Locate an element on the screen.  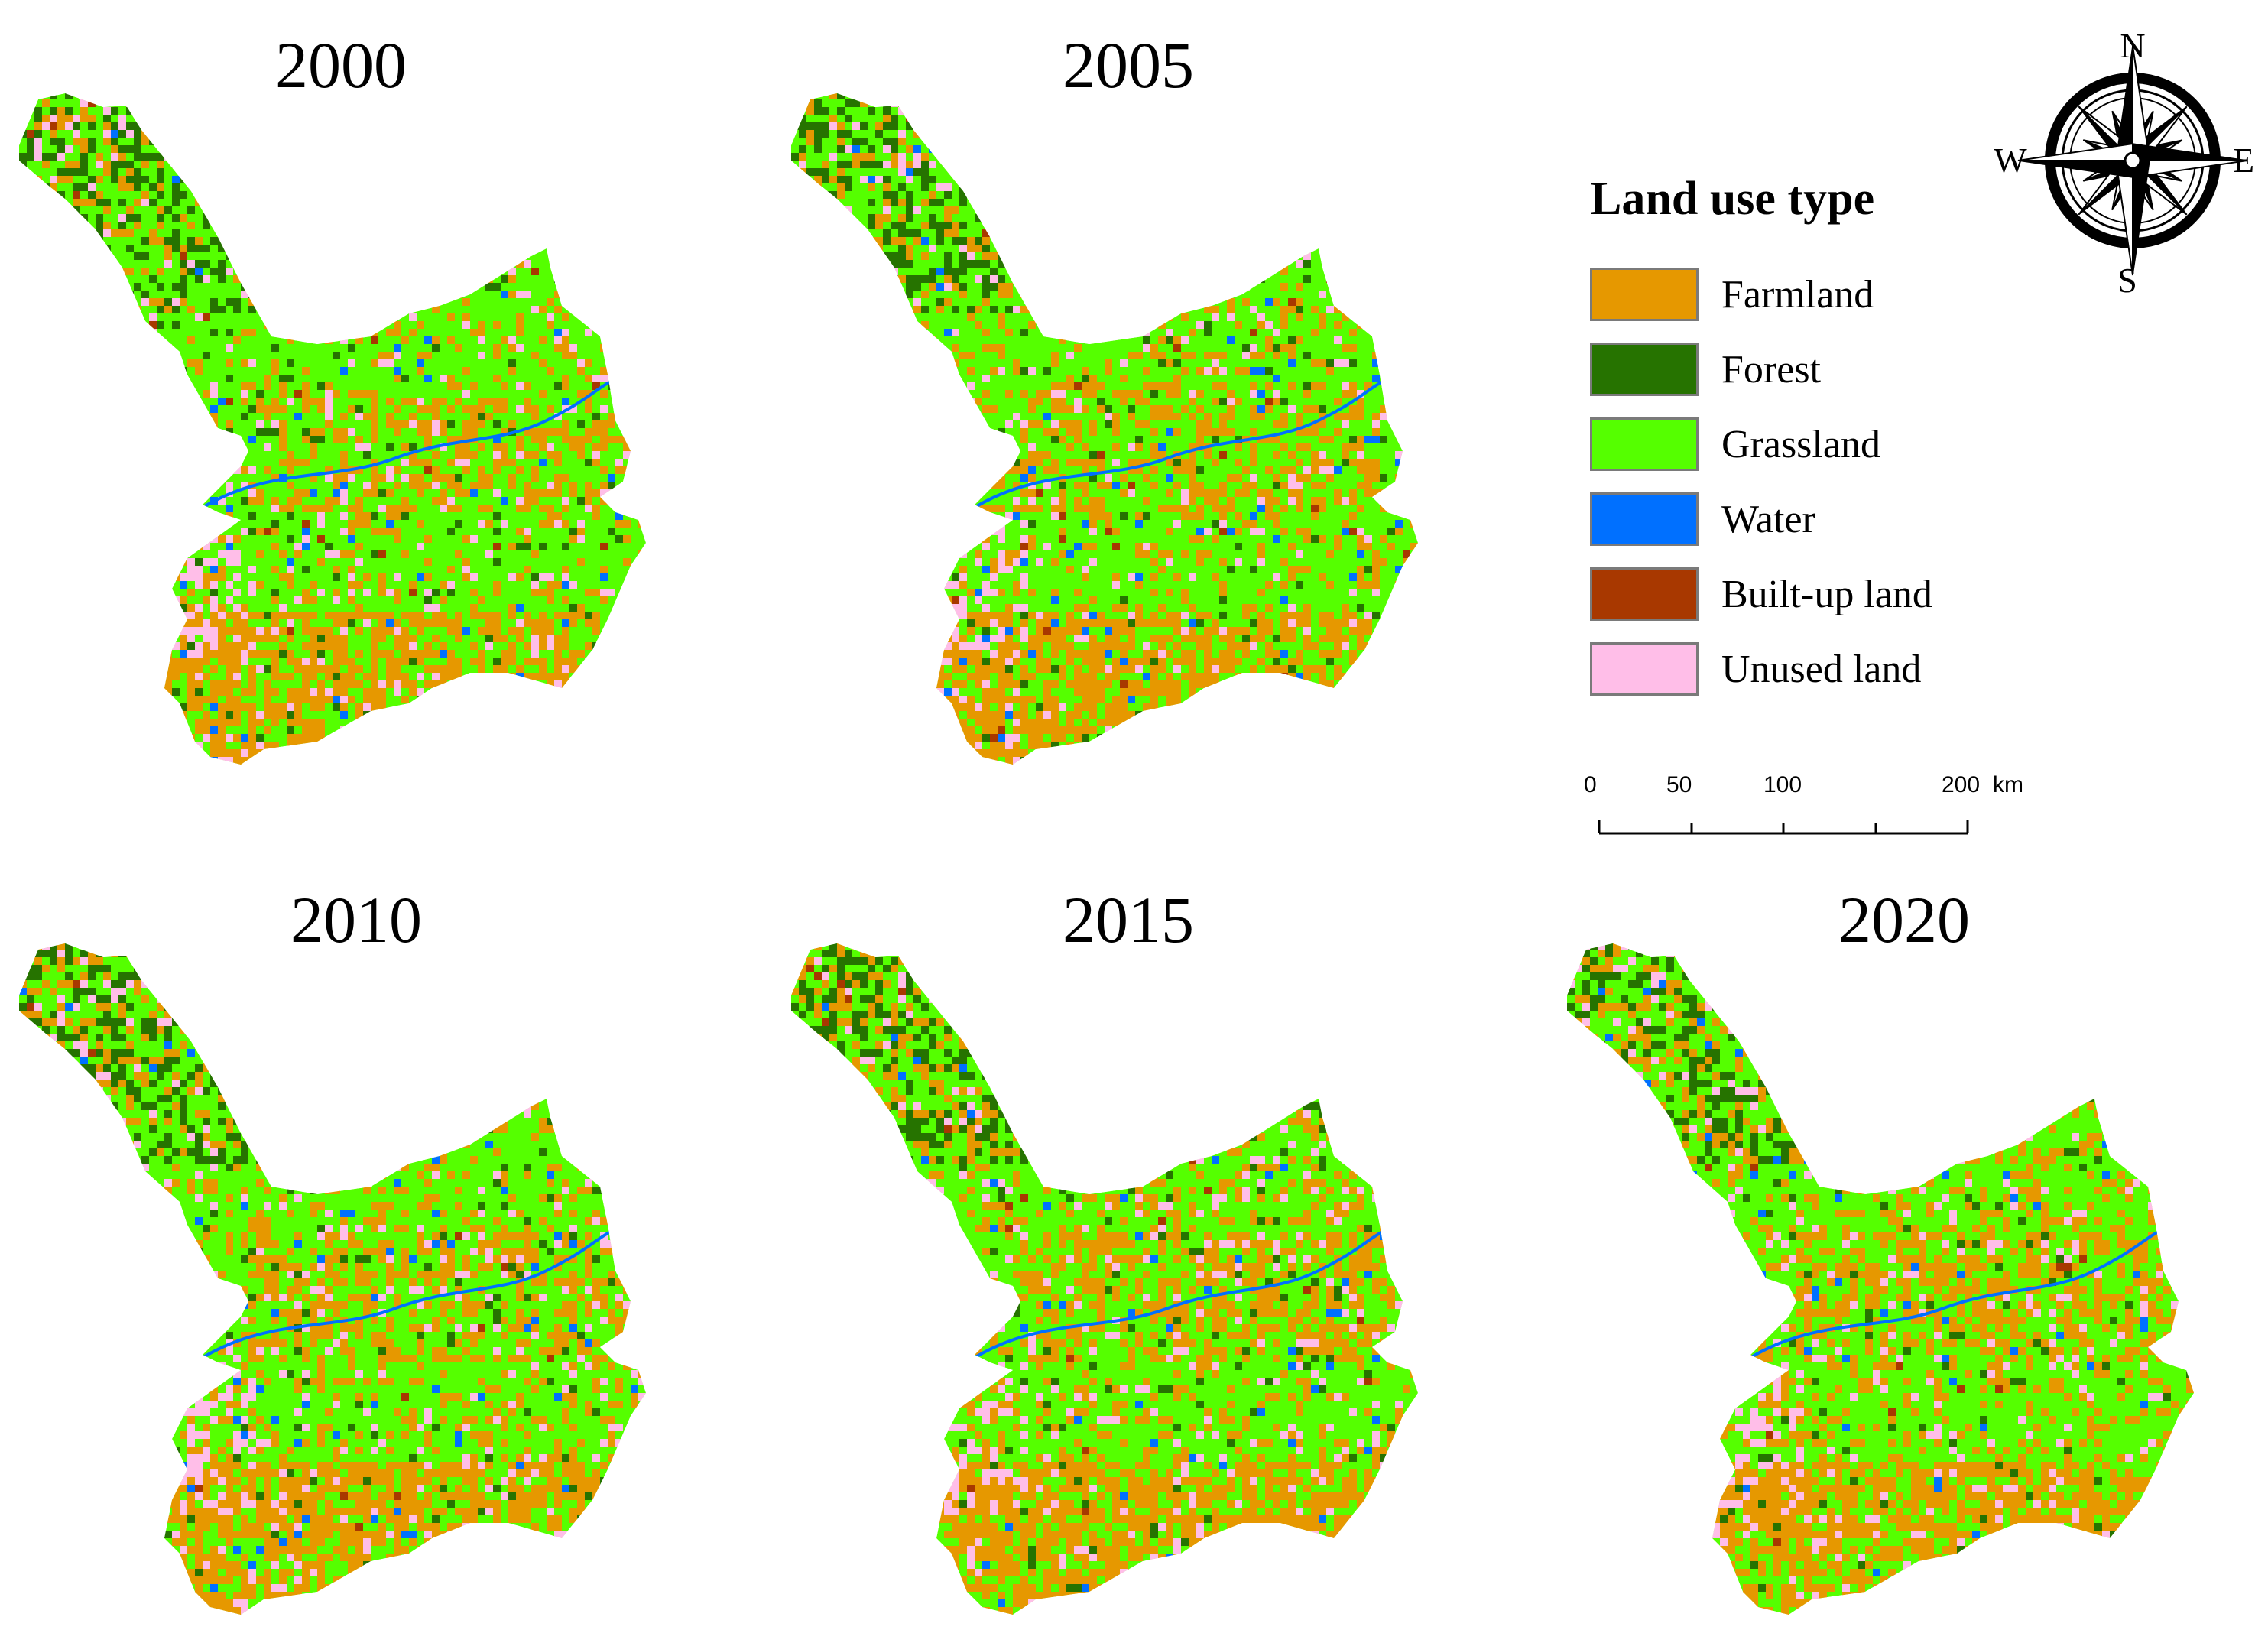
compass-n: N is located at coordinates (2132, 45).